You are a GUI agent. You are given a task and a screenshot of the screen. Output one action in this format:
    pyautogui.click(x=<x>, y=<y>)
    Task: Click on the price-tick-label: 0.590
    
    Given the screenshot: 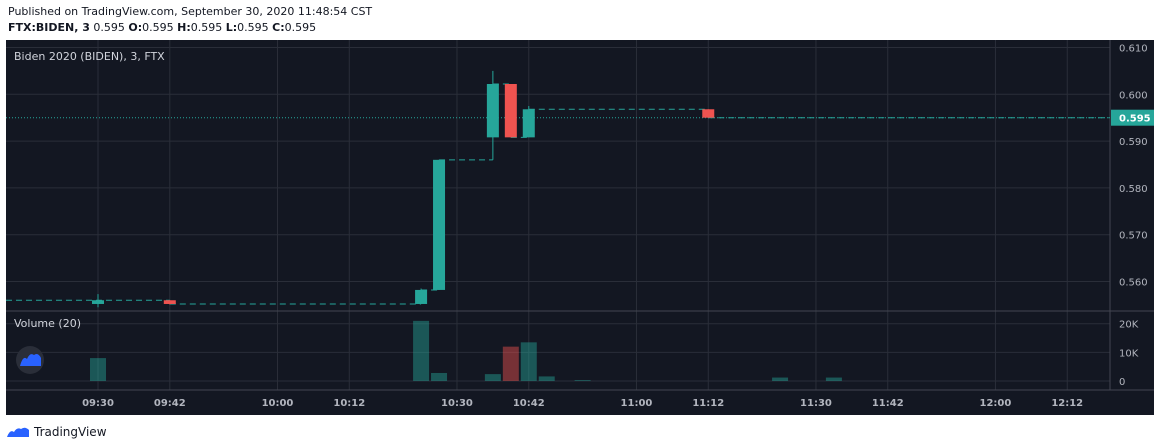 What is the action you would take?
    pyautogui.click(x=1133, y=142)
    